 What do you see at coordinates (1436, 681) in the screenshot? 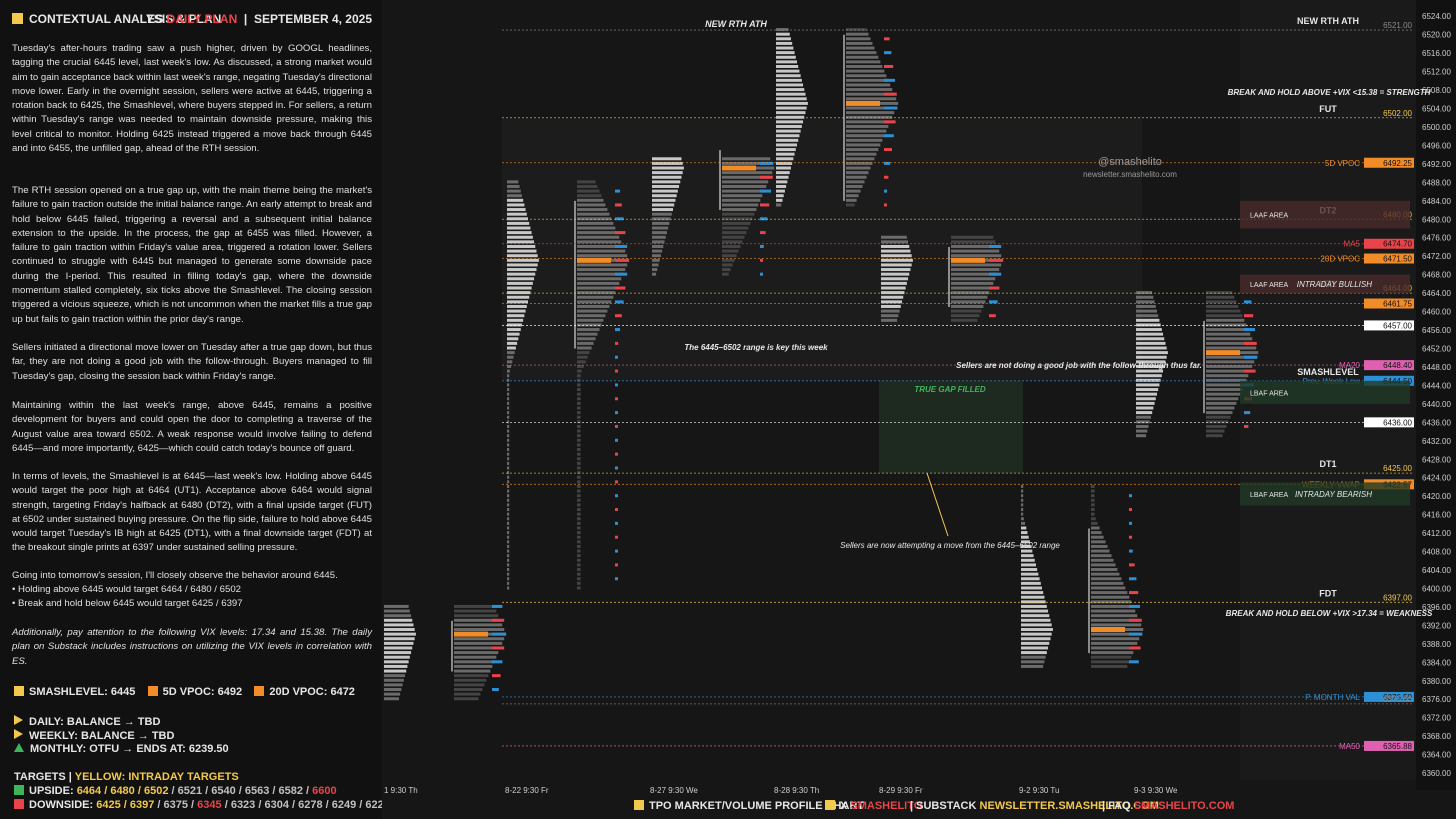
I see `y-tick-label: 6380.00` at bounding box center [1436, 681].